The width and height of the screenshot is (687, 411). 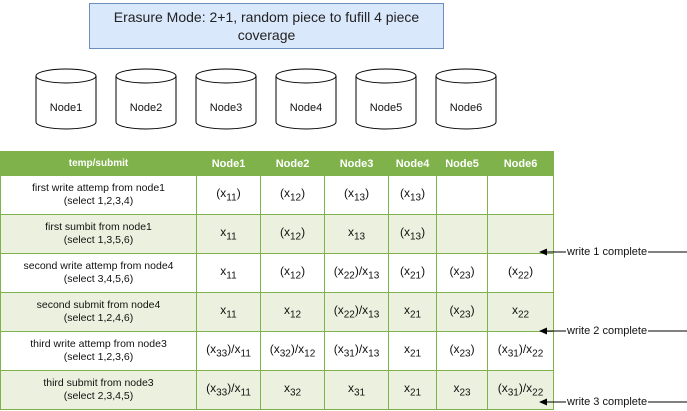 I want to click on marker-write-1: write 1 complete, so click(x=612, y=252).